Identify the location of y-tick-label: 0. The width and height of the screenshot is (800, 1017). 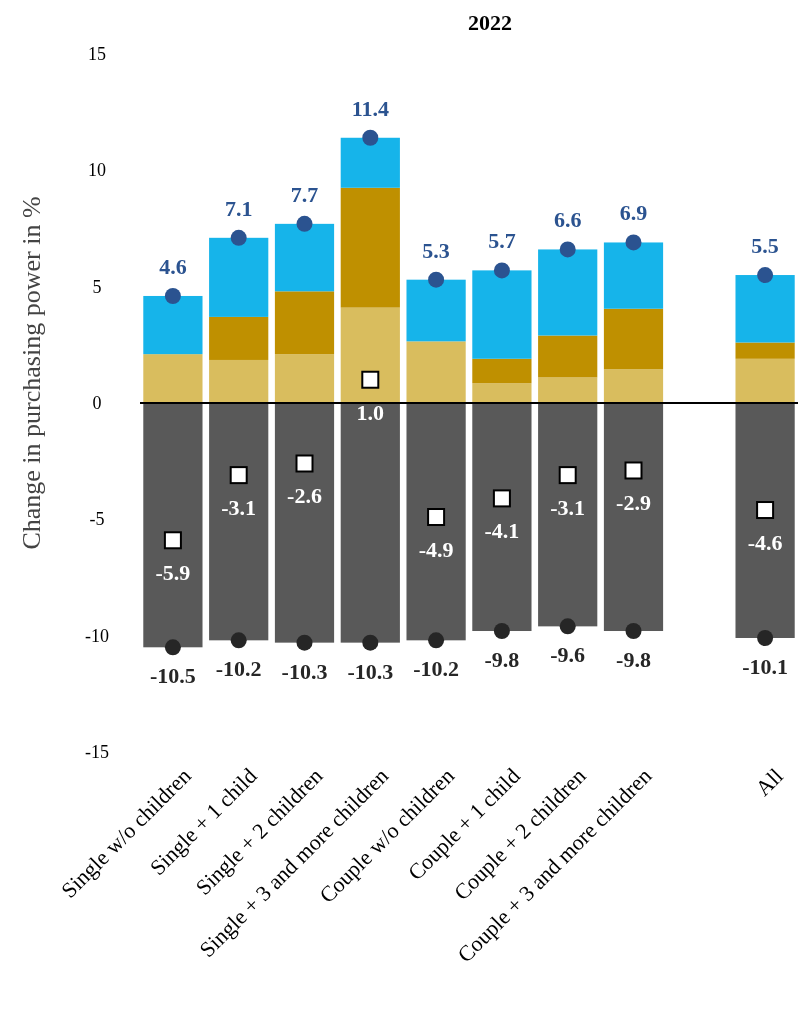
(97, 403).